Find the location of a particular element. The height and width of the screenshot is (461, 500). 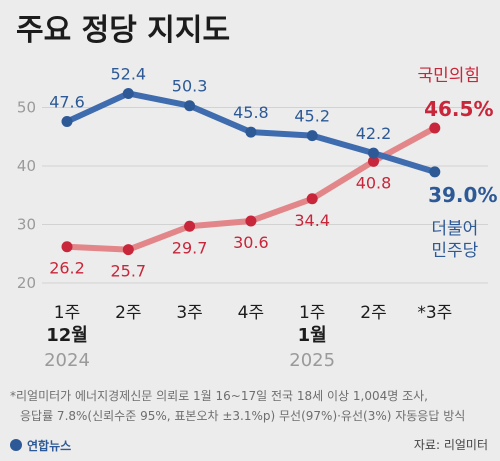

series-1-label-1: 25.7 is located at coordinates (128, 271).